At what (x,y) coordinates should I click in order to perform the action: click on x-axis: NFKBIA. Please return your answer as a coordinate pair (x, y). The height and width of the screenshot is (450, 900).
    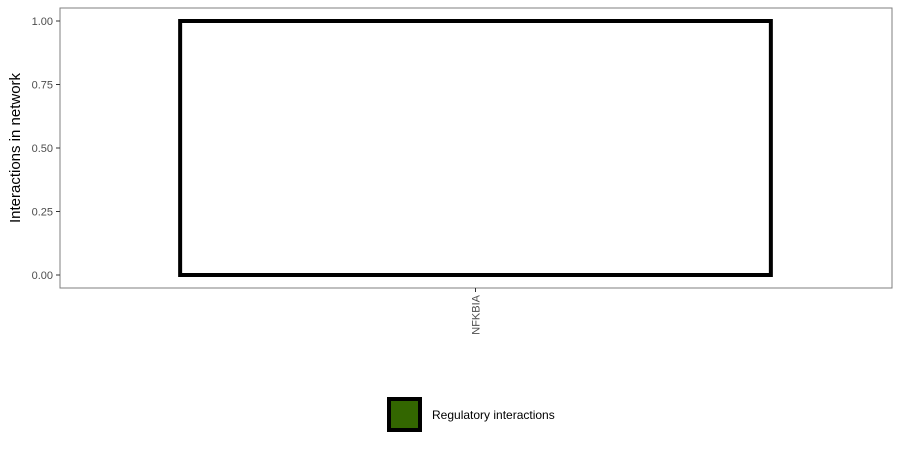
    Looking at the image, I should click on (477, 311).